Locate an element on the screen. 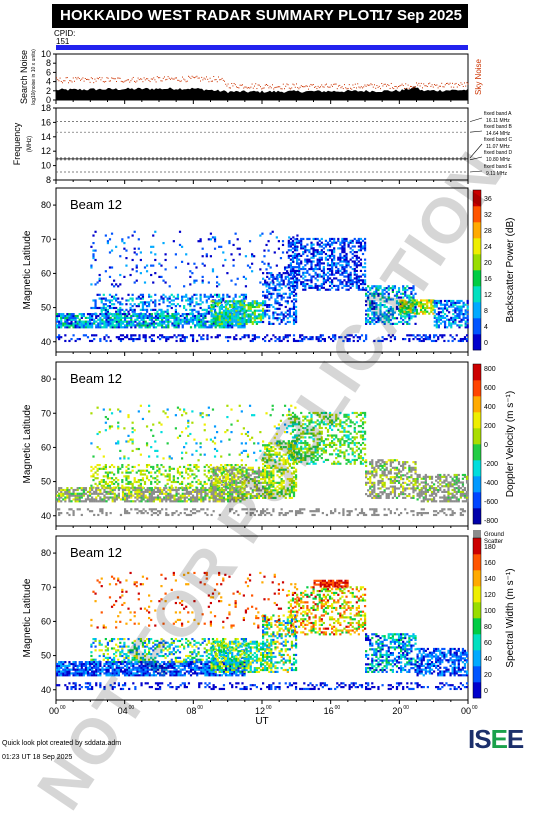 The image size is (536, 823). search-noise-area is located at coordinates (262, 93).